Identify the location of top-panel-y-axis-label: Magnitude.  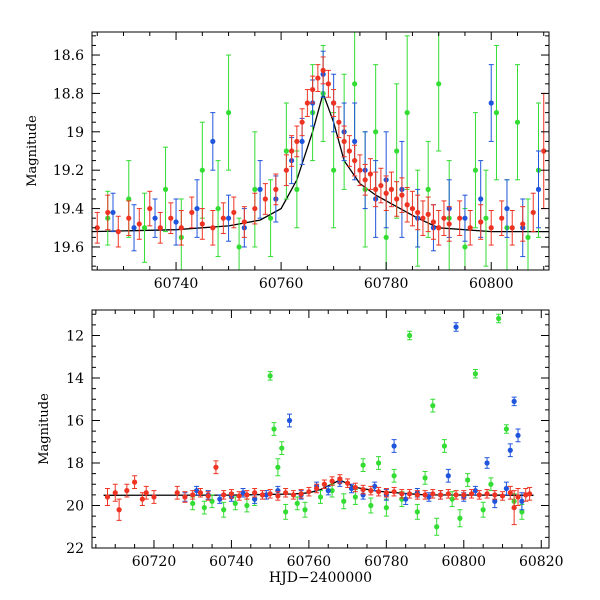
(32, 151).